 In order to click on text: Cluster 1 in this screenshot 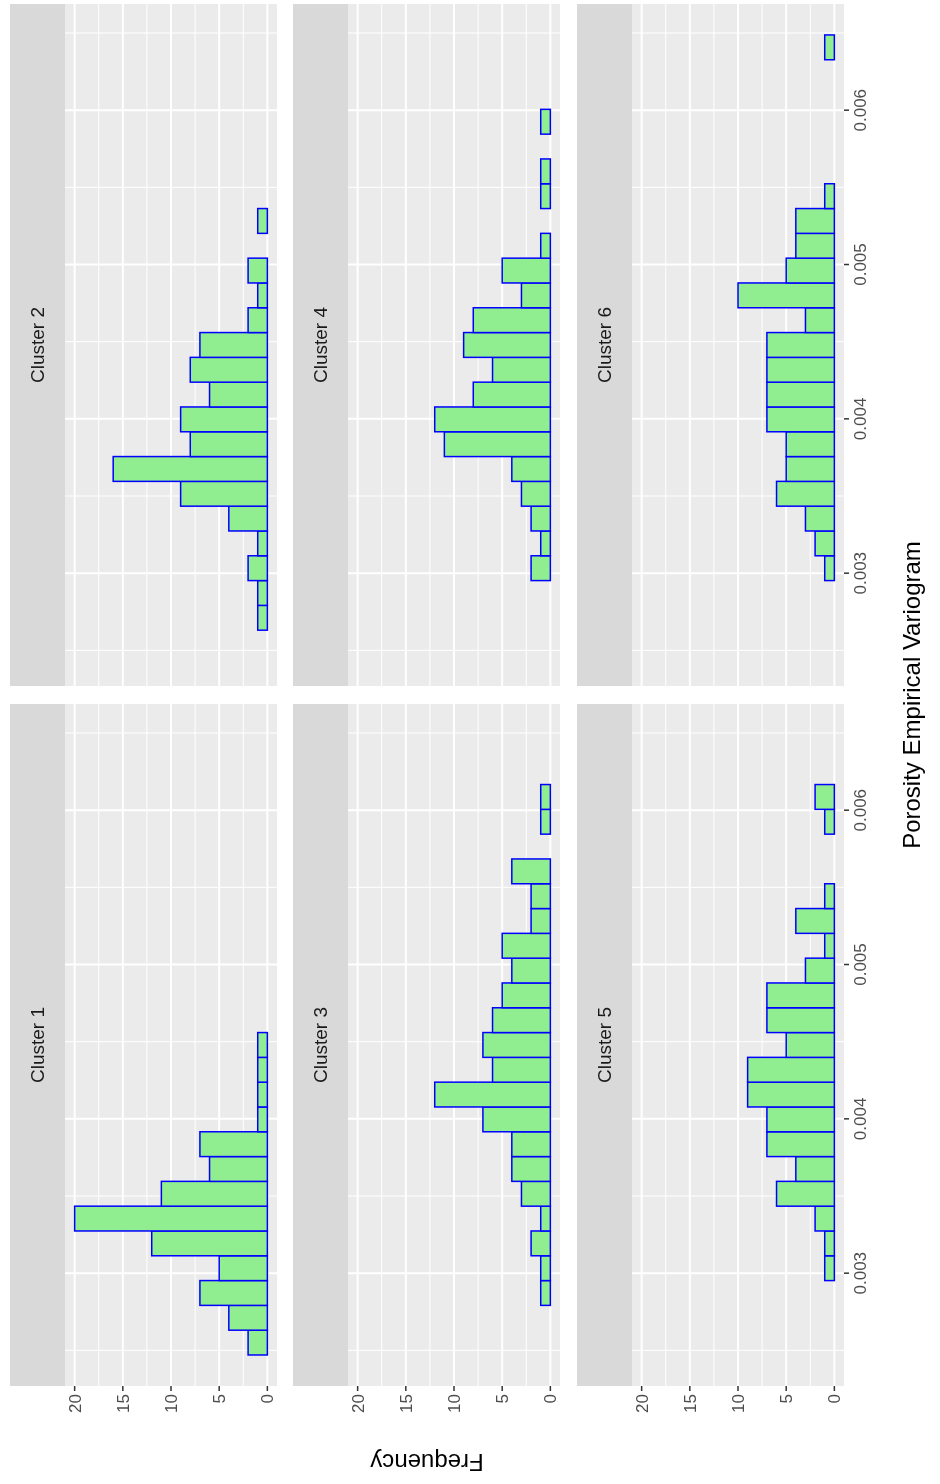, I will do `click(38, 1045)`.